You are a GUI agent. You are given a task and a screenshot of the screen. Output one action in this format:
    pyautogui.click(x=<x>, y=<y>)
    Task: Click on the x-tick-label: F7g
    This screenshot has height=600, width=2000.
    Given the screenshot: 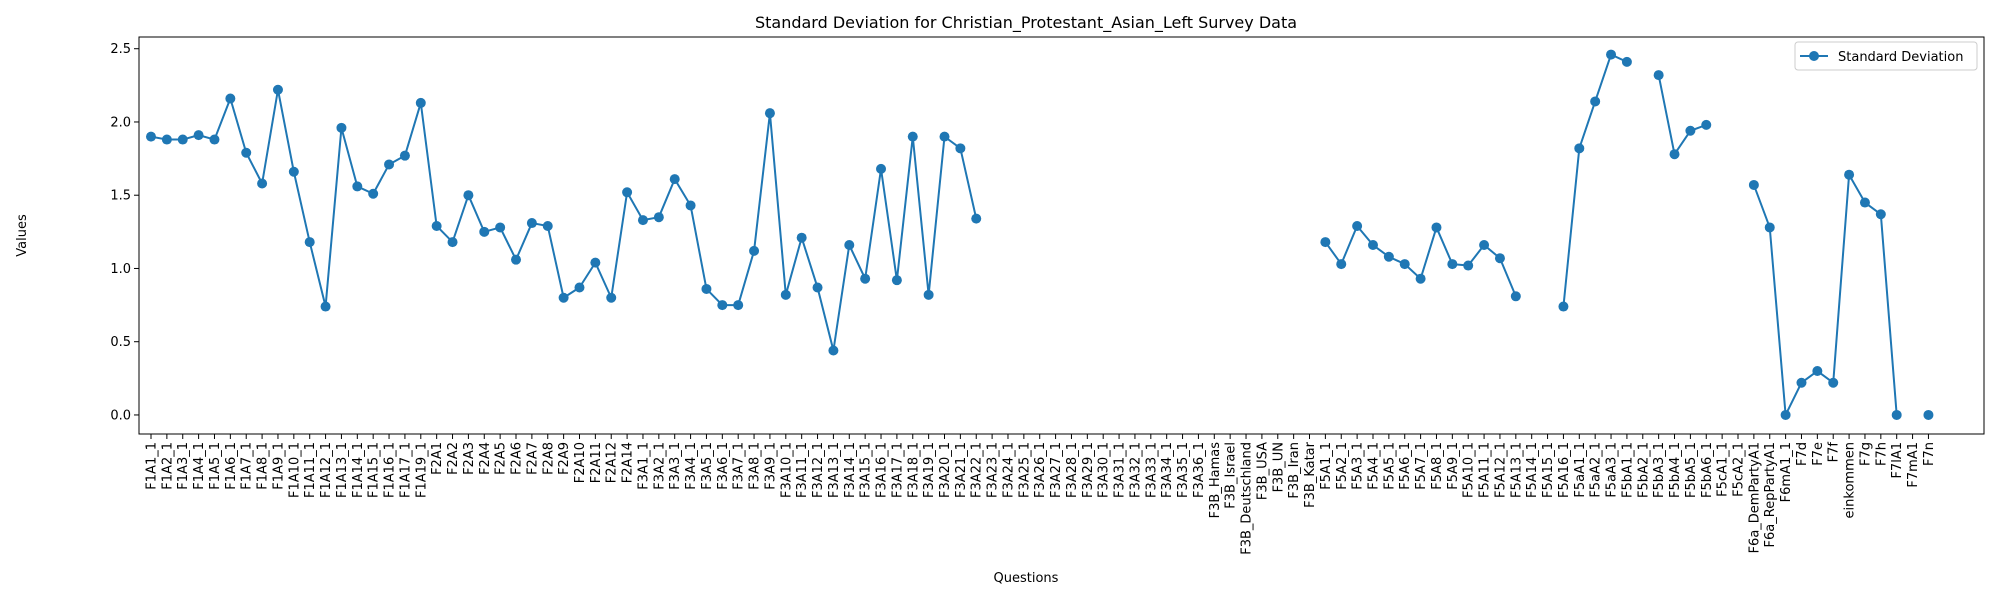 What is the action you would take?
    pyautogui.click(x=1865, y=454)
    